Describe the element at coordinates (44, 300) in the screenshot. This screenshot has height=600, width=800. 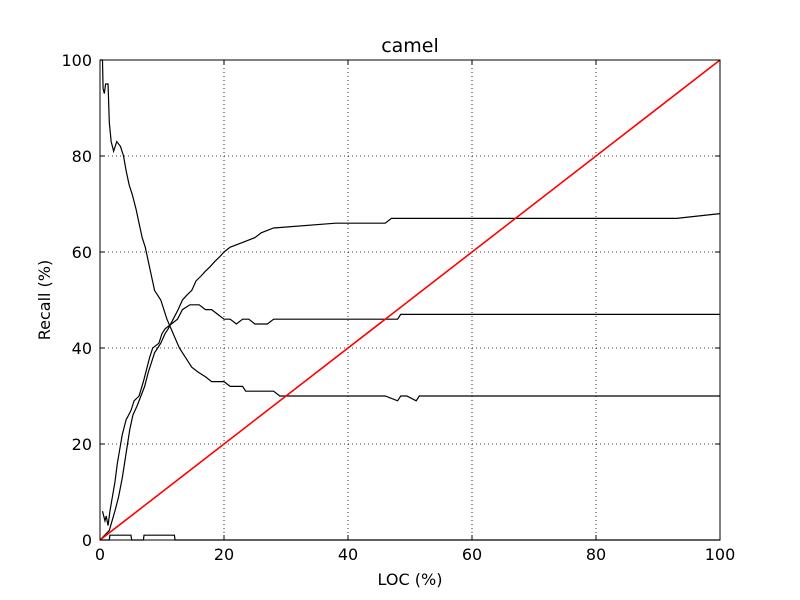
I see `y-axis-label: Recall (%)` at that location.